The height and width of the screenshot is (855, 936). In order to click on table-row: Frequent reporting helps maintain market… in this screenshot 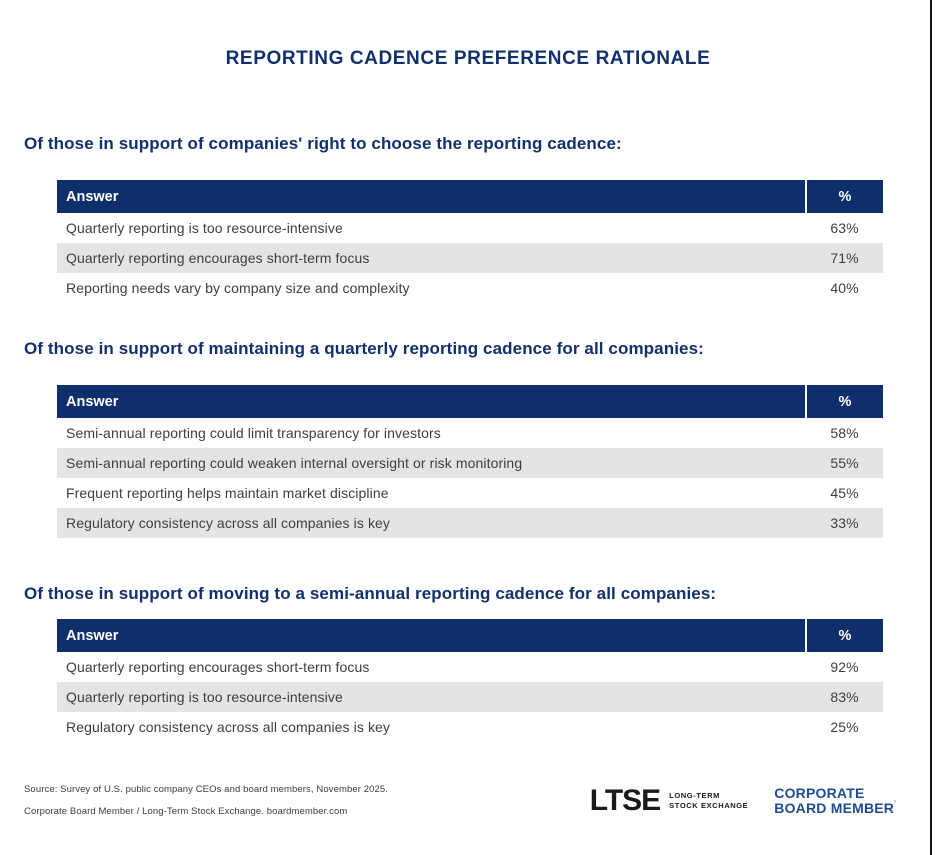, I will do `click(470, 493)`.